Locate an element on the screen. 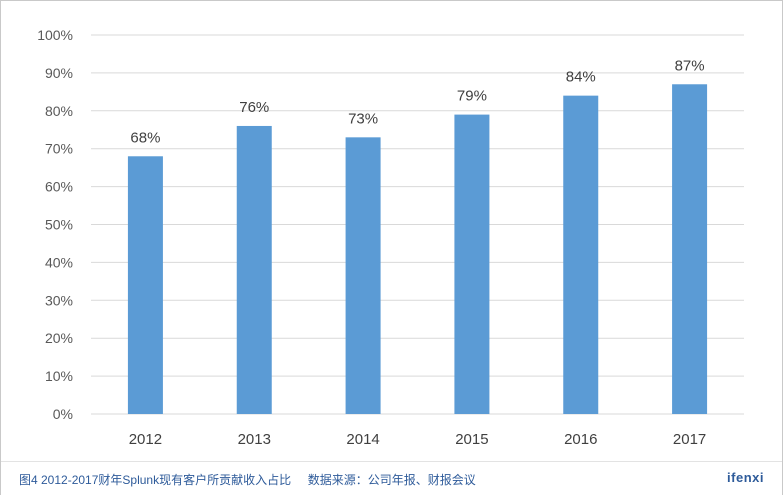 This screenshot has width=783, height=495. y-tick-label: 40% is located at coordinates (59, 262).